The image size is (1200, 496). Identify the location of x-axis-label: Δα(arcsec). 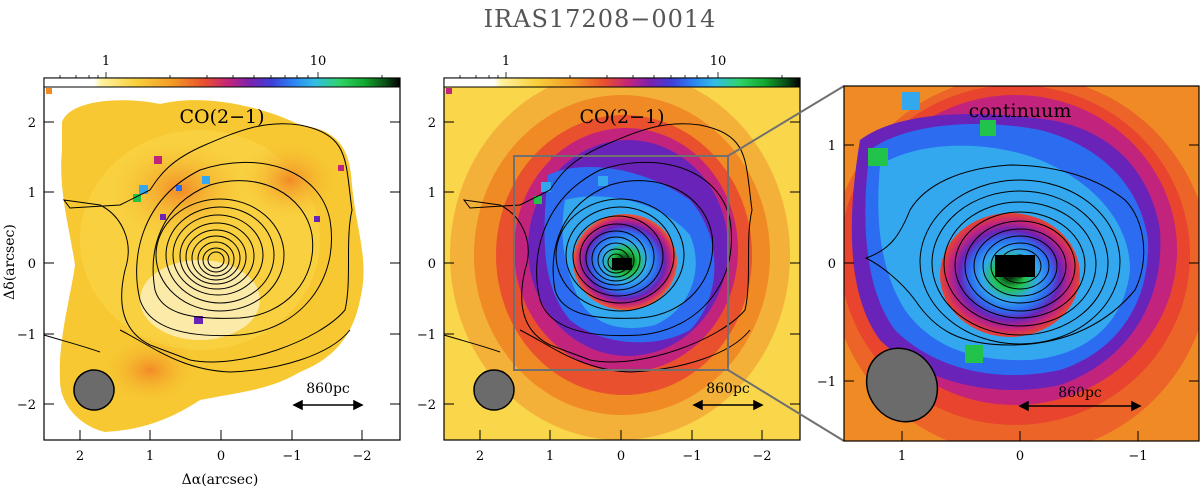
(220, 480).